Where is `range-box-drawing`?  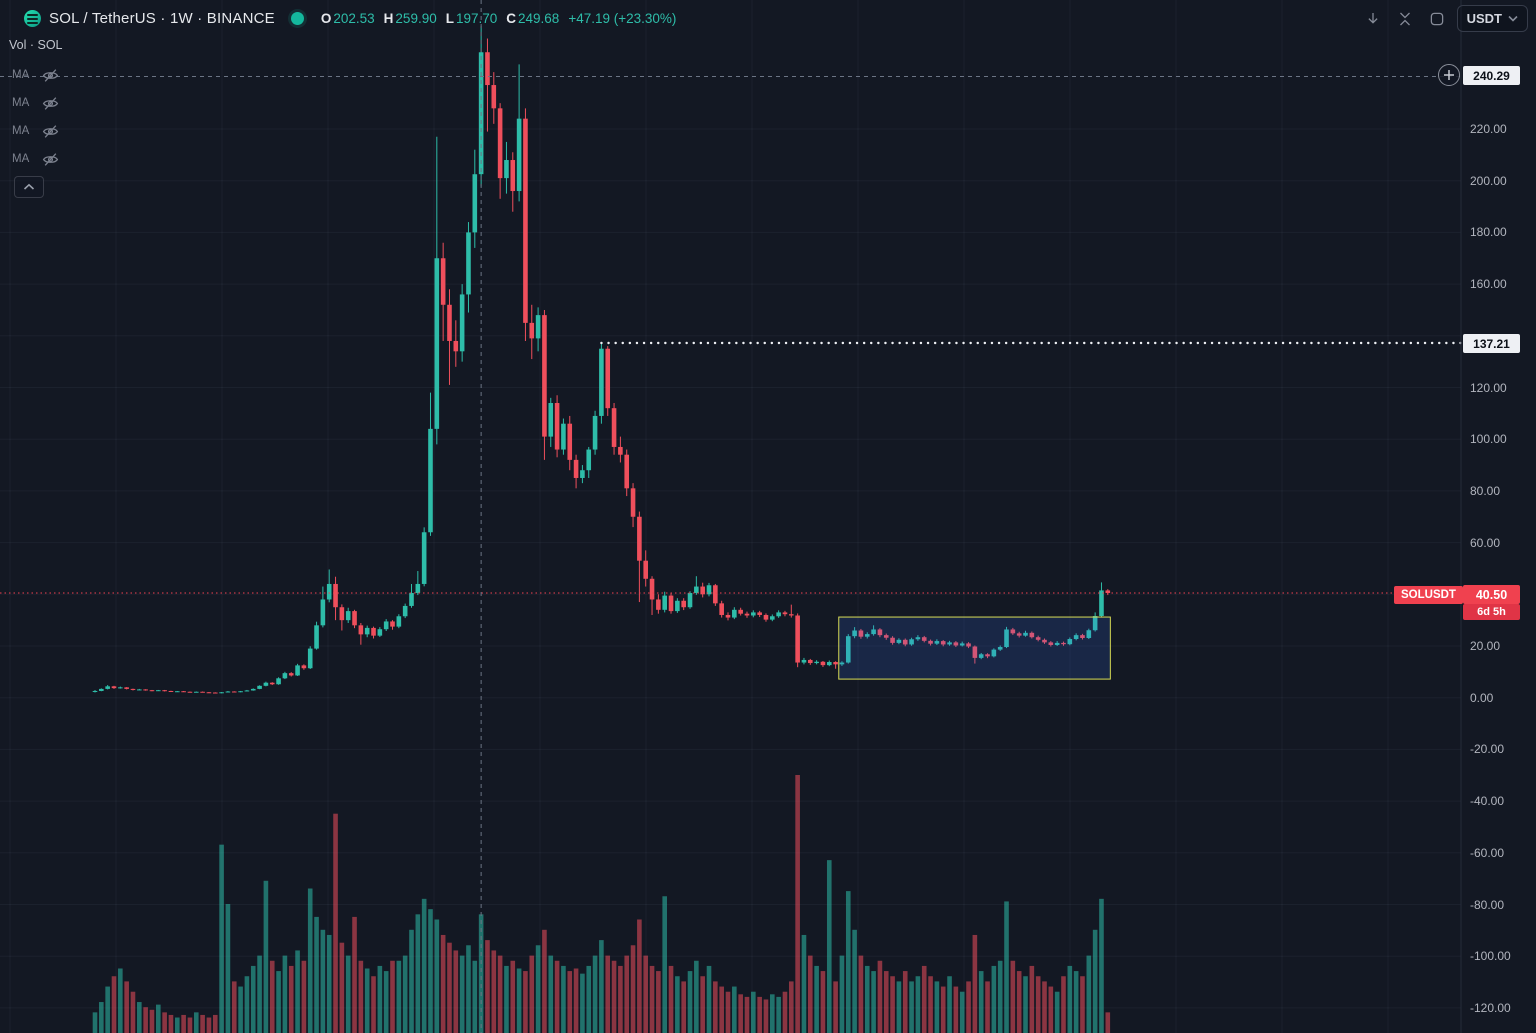 range-box-drawing is located at coordinates (974, 648).